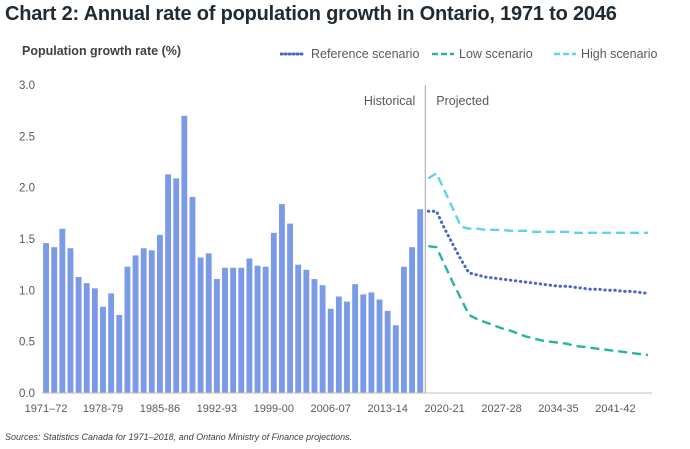  I want to click on y-axis-label: Population growth rate (%), so click(102, 51).